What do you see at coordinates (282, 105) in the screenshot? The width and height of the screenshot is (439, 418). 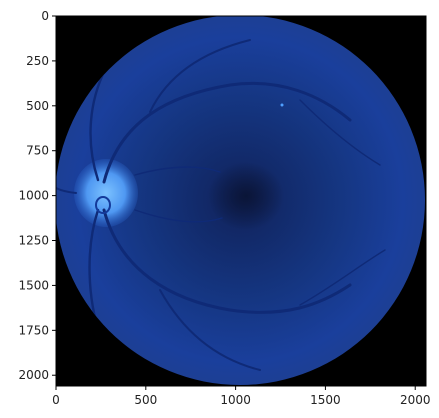 I see `bright-spot` at bounding box center [282, 105].